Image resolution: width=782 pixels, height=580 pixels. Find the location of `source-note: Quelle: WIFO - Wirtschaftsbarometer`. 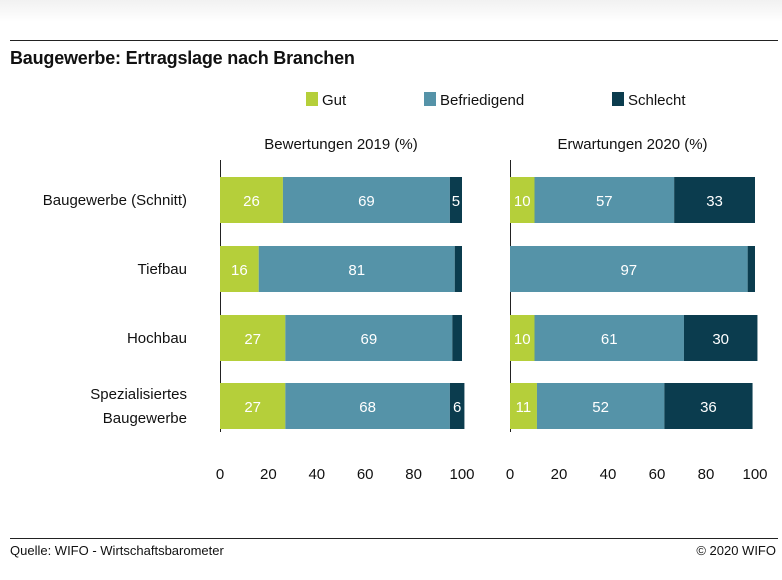

source-note: Quelle: WIFO - Wirtschaftsbarometer is located at coordinates (117, 550).